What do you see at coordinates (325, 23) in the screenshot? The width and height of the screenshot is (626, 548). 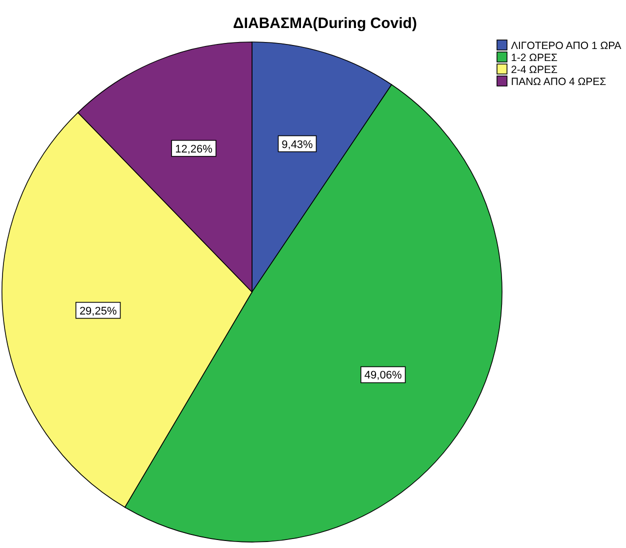 I see `chart-title: ΔΙΑΒΑΣΜΑ(During Covid)` at bounding box center [325, 23].